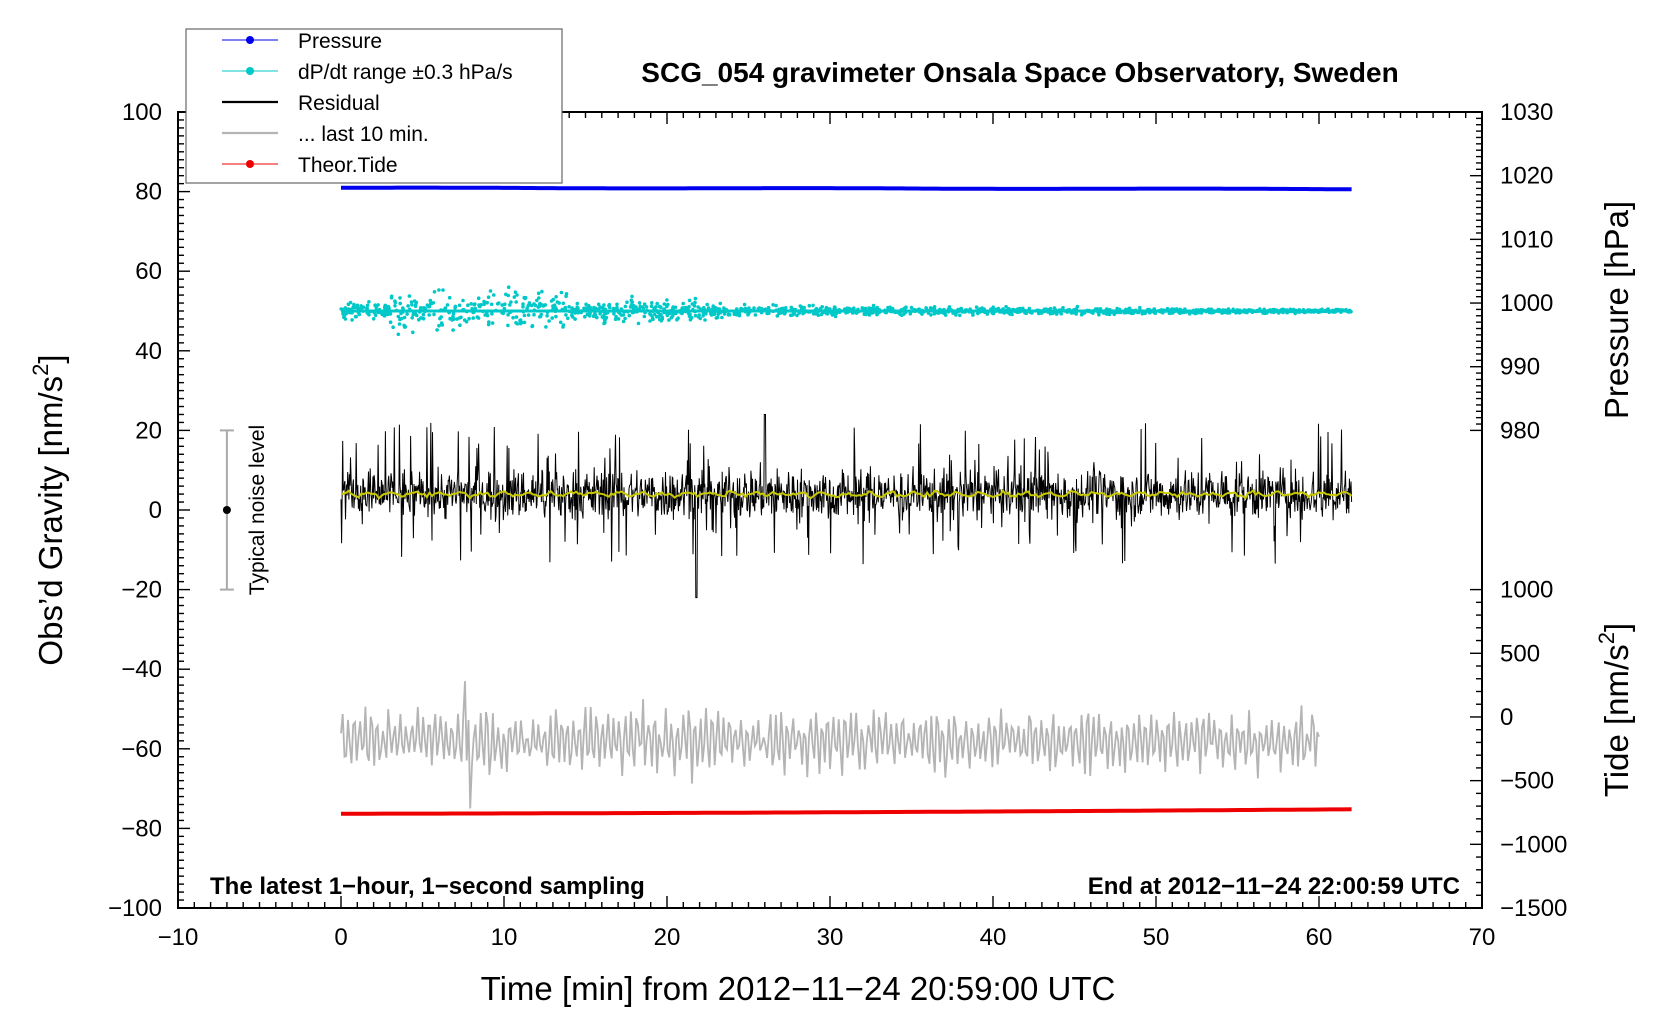  I want to click on x-tick-label: 20, so click(667, 937).